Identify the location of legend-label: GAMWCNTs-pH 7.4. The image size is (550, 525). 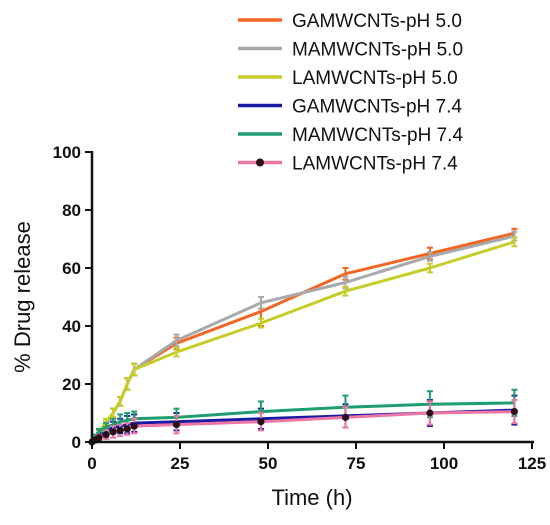
(377, 107).